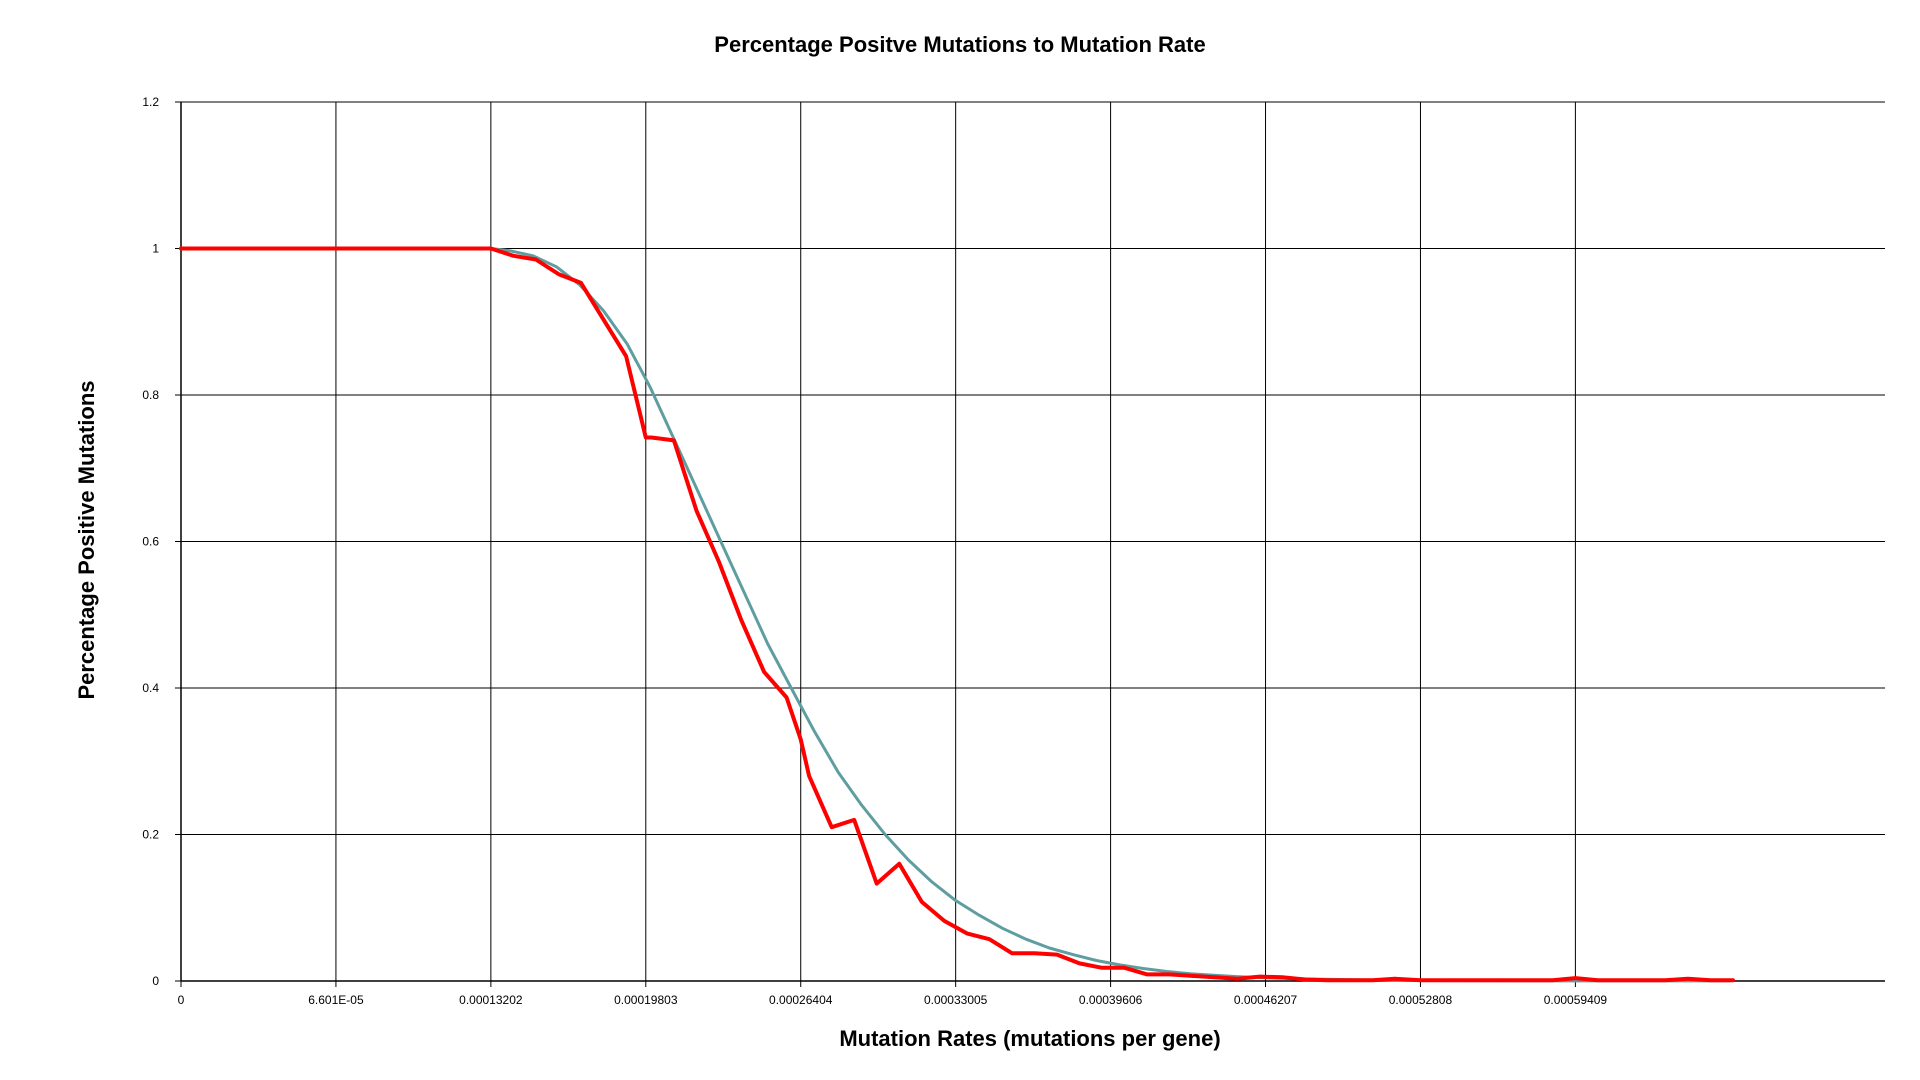  I want to click on y-tick-label: 1, so click(155, 249).